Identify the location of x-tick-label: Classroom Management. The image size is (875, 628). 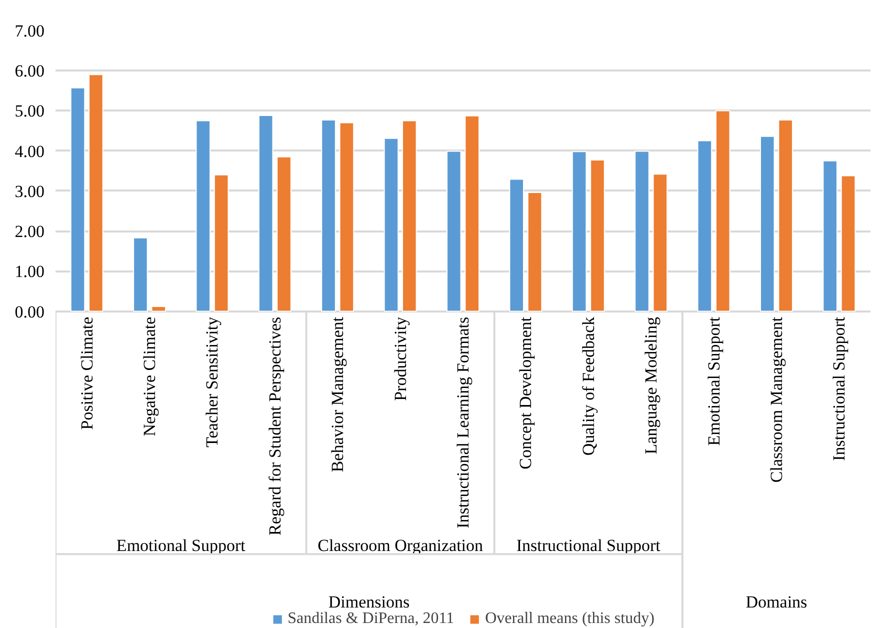
(776, 399).